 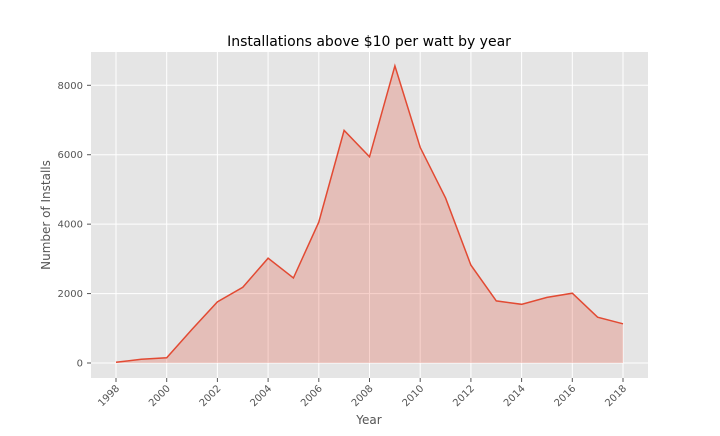 I want to click on y-tick-label: 0, so click(x=80, y=364).